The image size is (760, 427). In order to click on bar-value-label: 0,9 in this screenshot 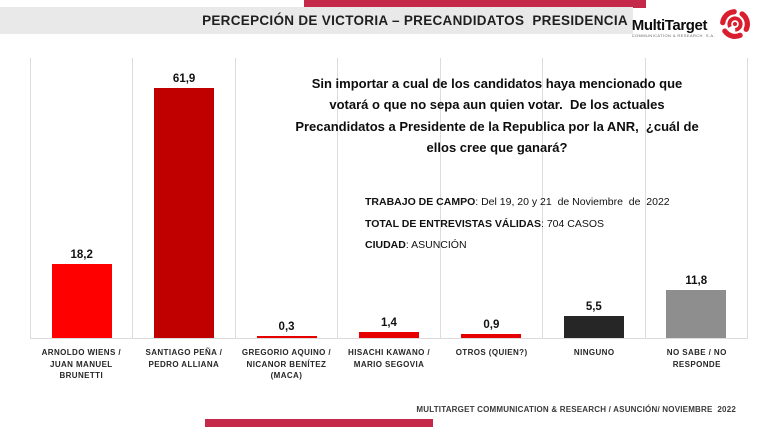, I will do `click(491, 325)`.